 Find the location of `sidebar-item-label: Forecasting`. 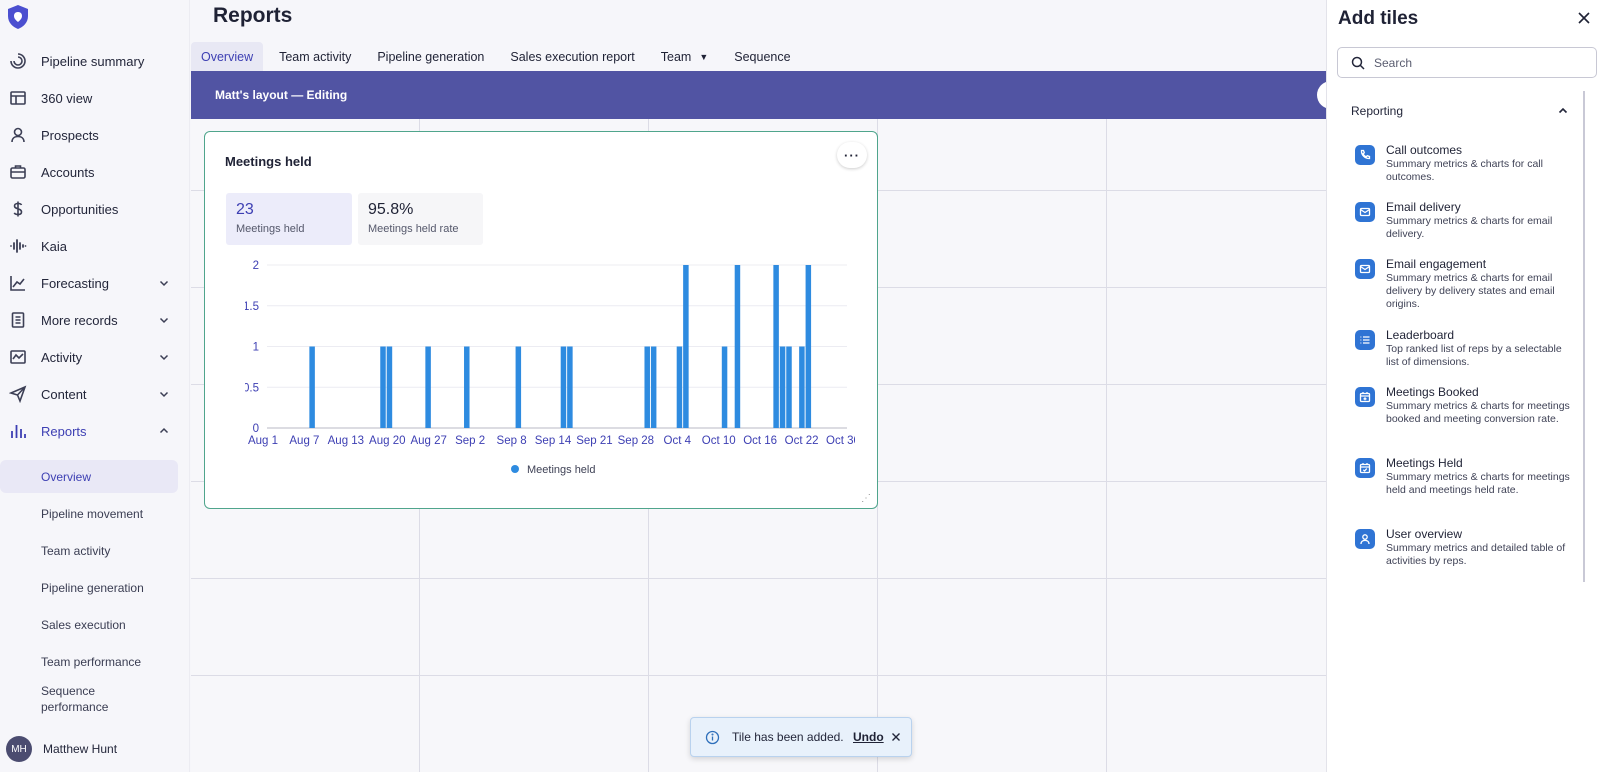

sidebar-item-label: Forecasting is located at coordinates (75, 283).